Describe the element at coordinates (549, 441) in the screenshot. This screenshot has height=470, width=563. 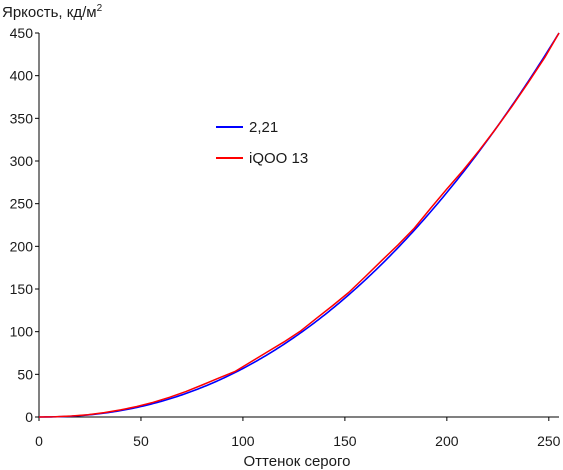
I see `x-tick-label: 250` at that location.